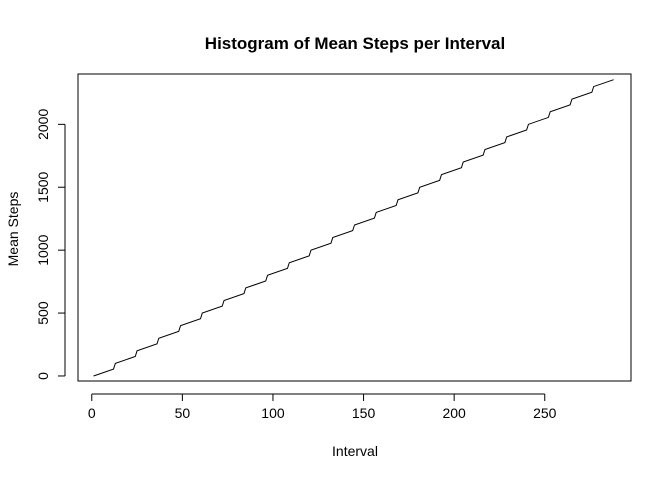 The width and height of the screenshot is (672, 480). What do you see at coordinates (43, 249) in the screenshot?
I see `y-tick-label: 1000` at bounding box center [43, 249].